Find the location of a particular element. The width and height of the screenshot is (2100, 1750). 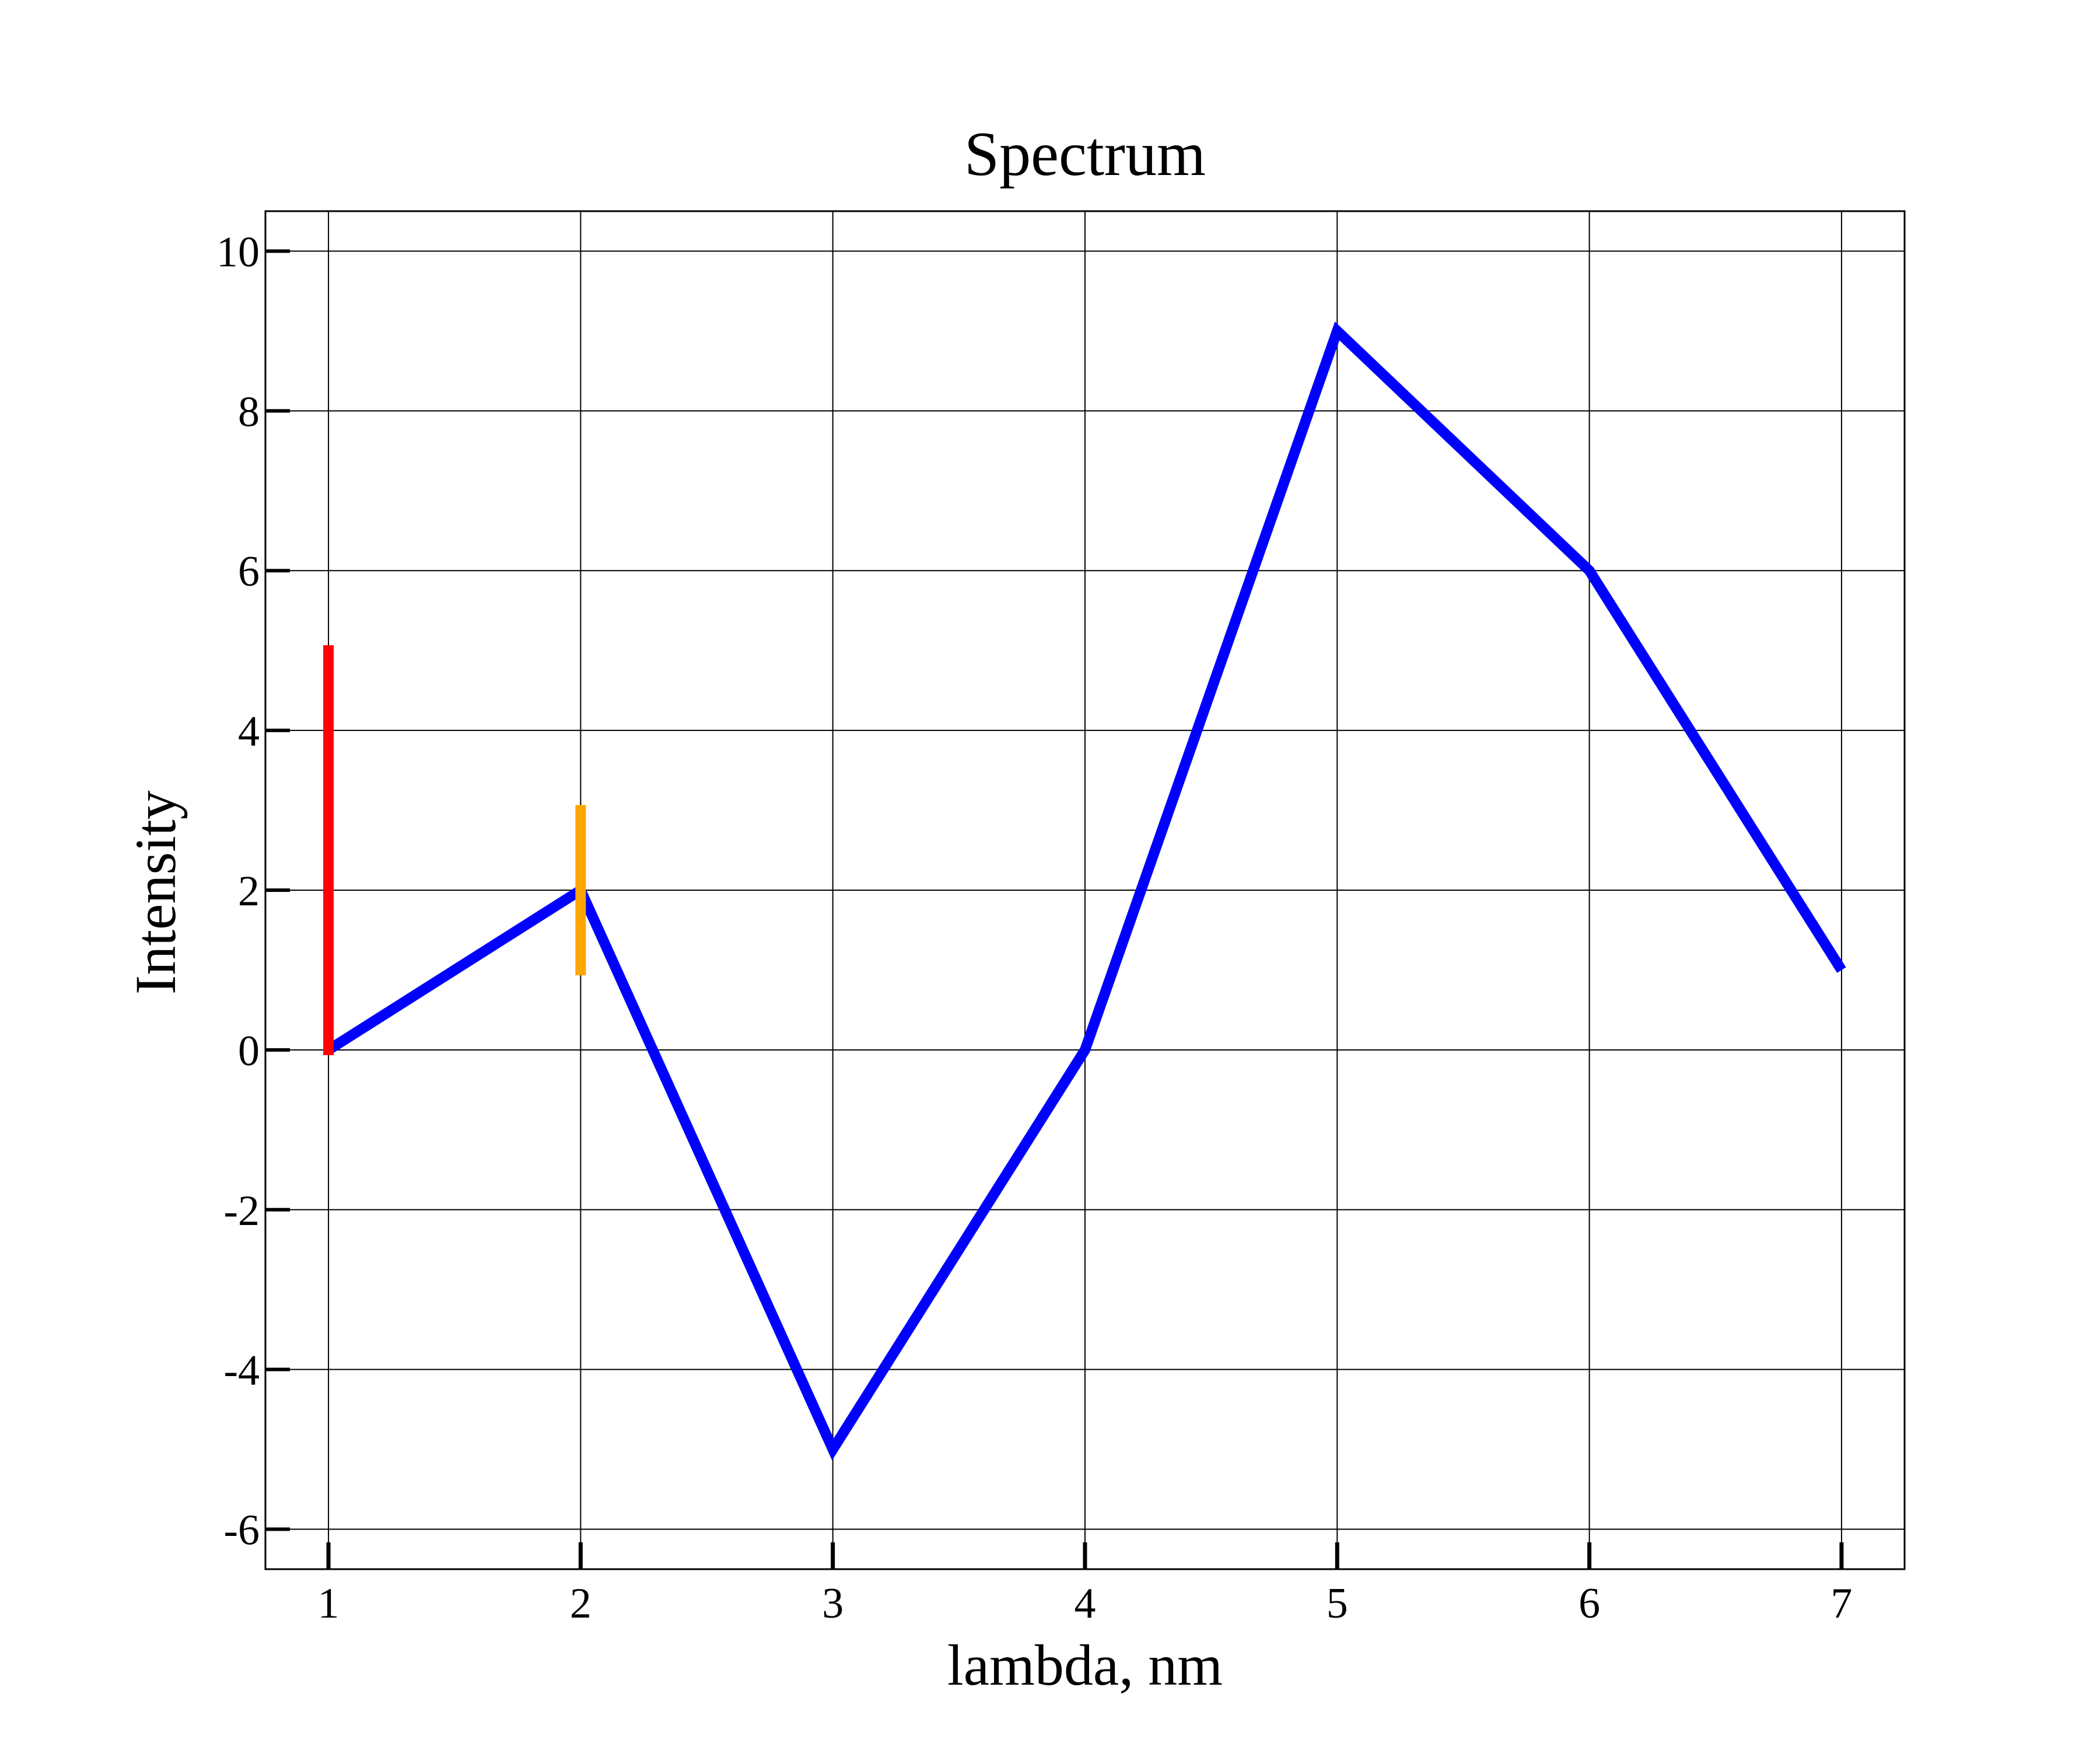

x-tick-labels: 1 2 3 4 5 6 7 is located at coordinates (1085, 1604).